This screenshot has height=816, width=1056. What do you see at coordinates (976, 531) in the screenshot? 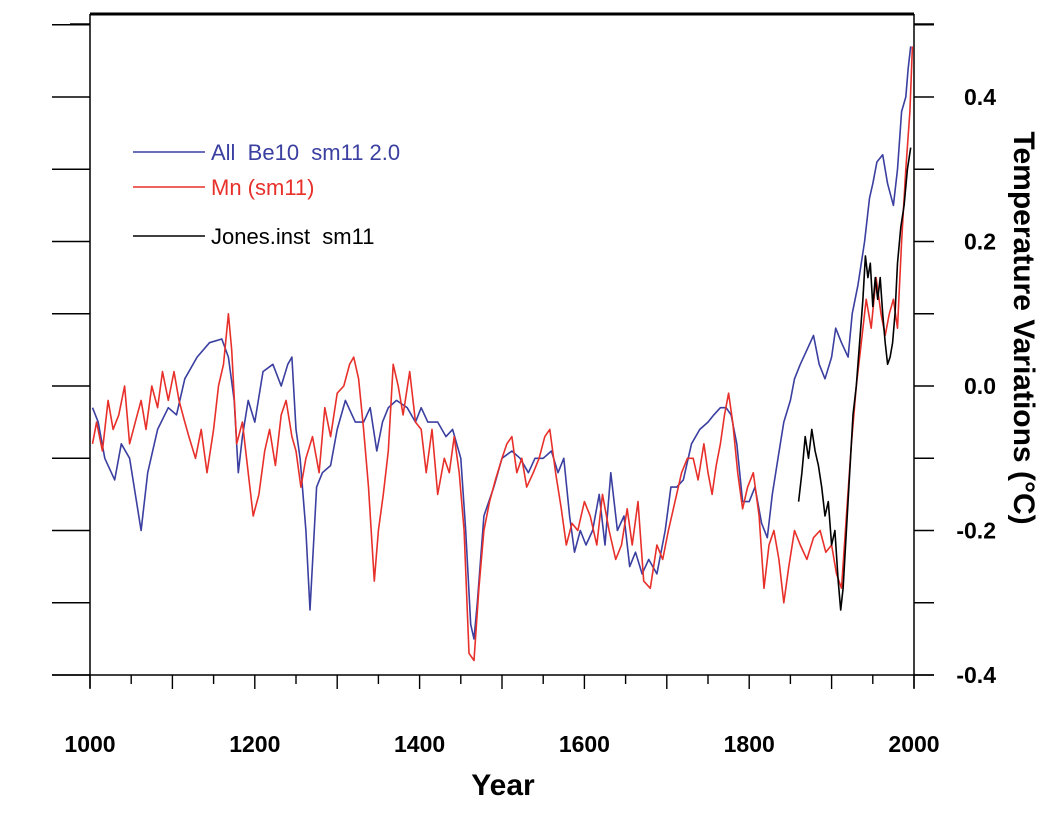
I see `y-tick-label: -0.2` at bounding box center [976, 531].